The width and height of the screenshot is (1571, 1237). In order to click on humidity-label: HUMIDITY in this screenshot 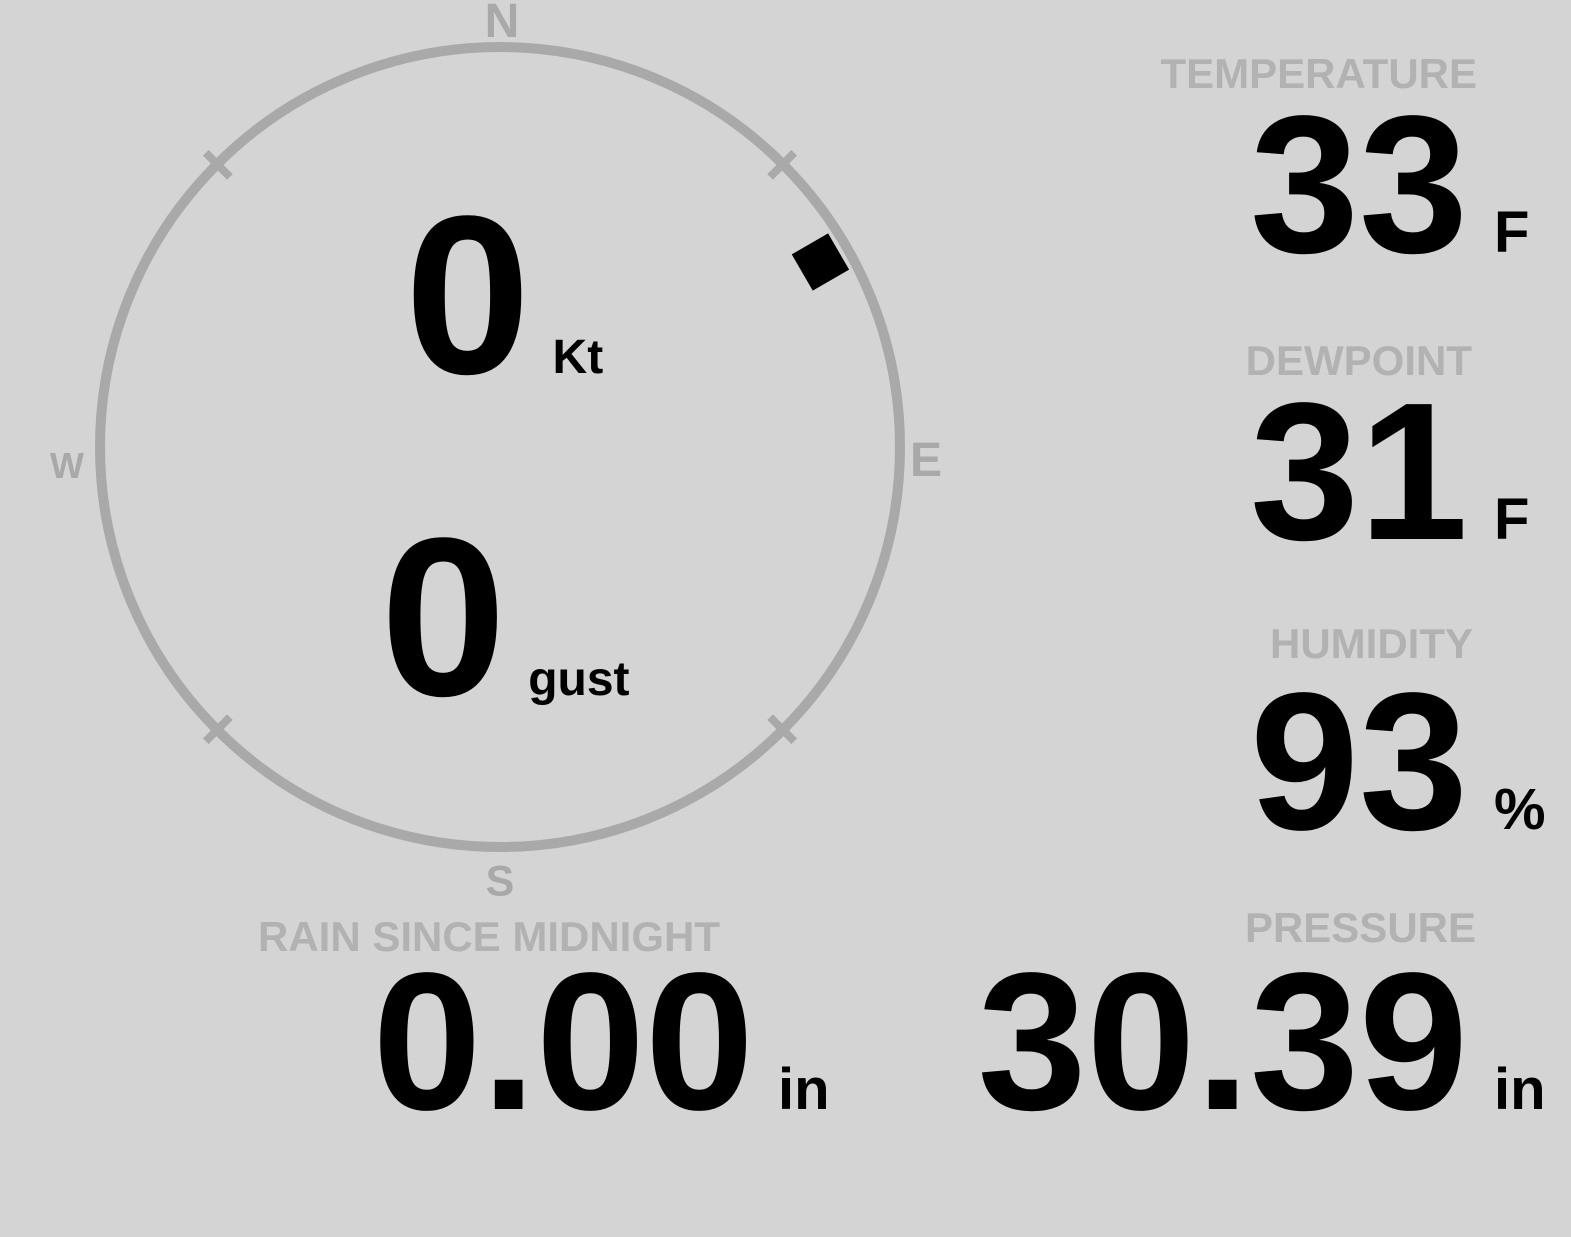, I will do `click(1371, 643)`.